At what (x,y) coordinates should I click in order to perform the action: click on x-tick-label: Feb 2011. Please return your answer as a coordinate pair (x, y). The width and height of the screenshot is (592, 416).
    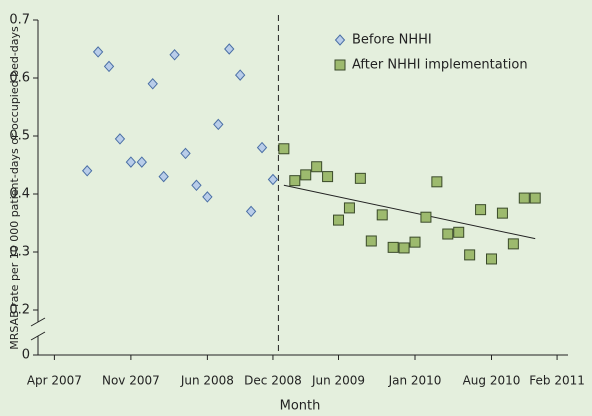
    Looking at the image, I should click on (557, 381).